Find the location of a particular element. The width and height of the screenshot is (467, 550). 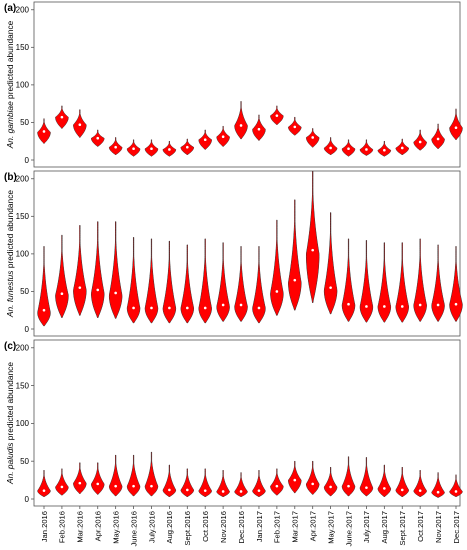

x-tick-label: Sept.2016 is located at coordinates (187, 528).